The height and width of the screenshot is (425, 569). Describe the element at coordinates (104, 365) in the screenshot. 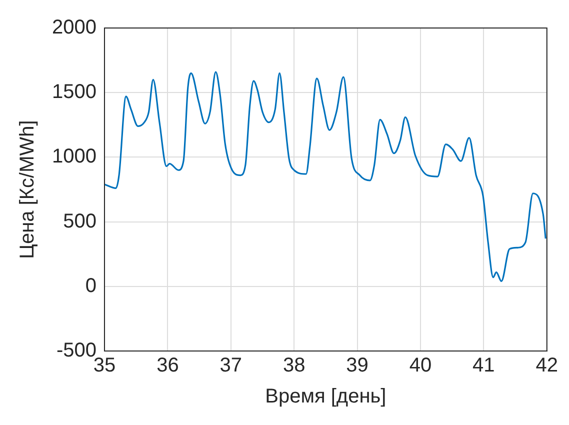

I see `x-tick-label: 35` at that location.